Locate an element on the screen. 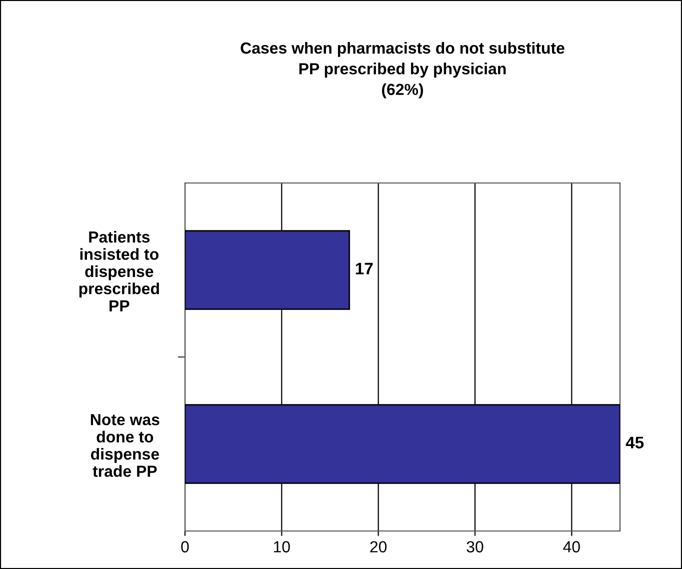  y-tick-label: Note was done to dispense trade PP is located at coordinates (125, 445).